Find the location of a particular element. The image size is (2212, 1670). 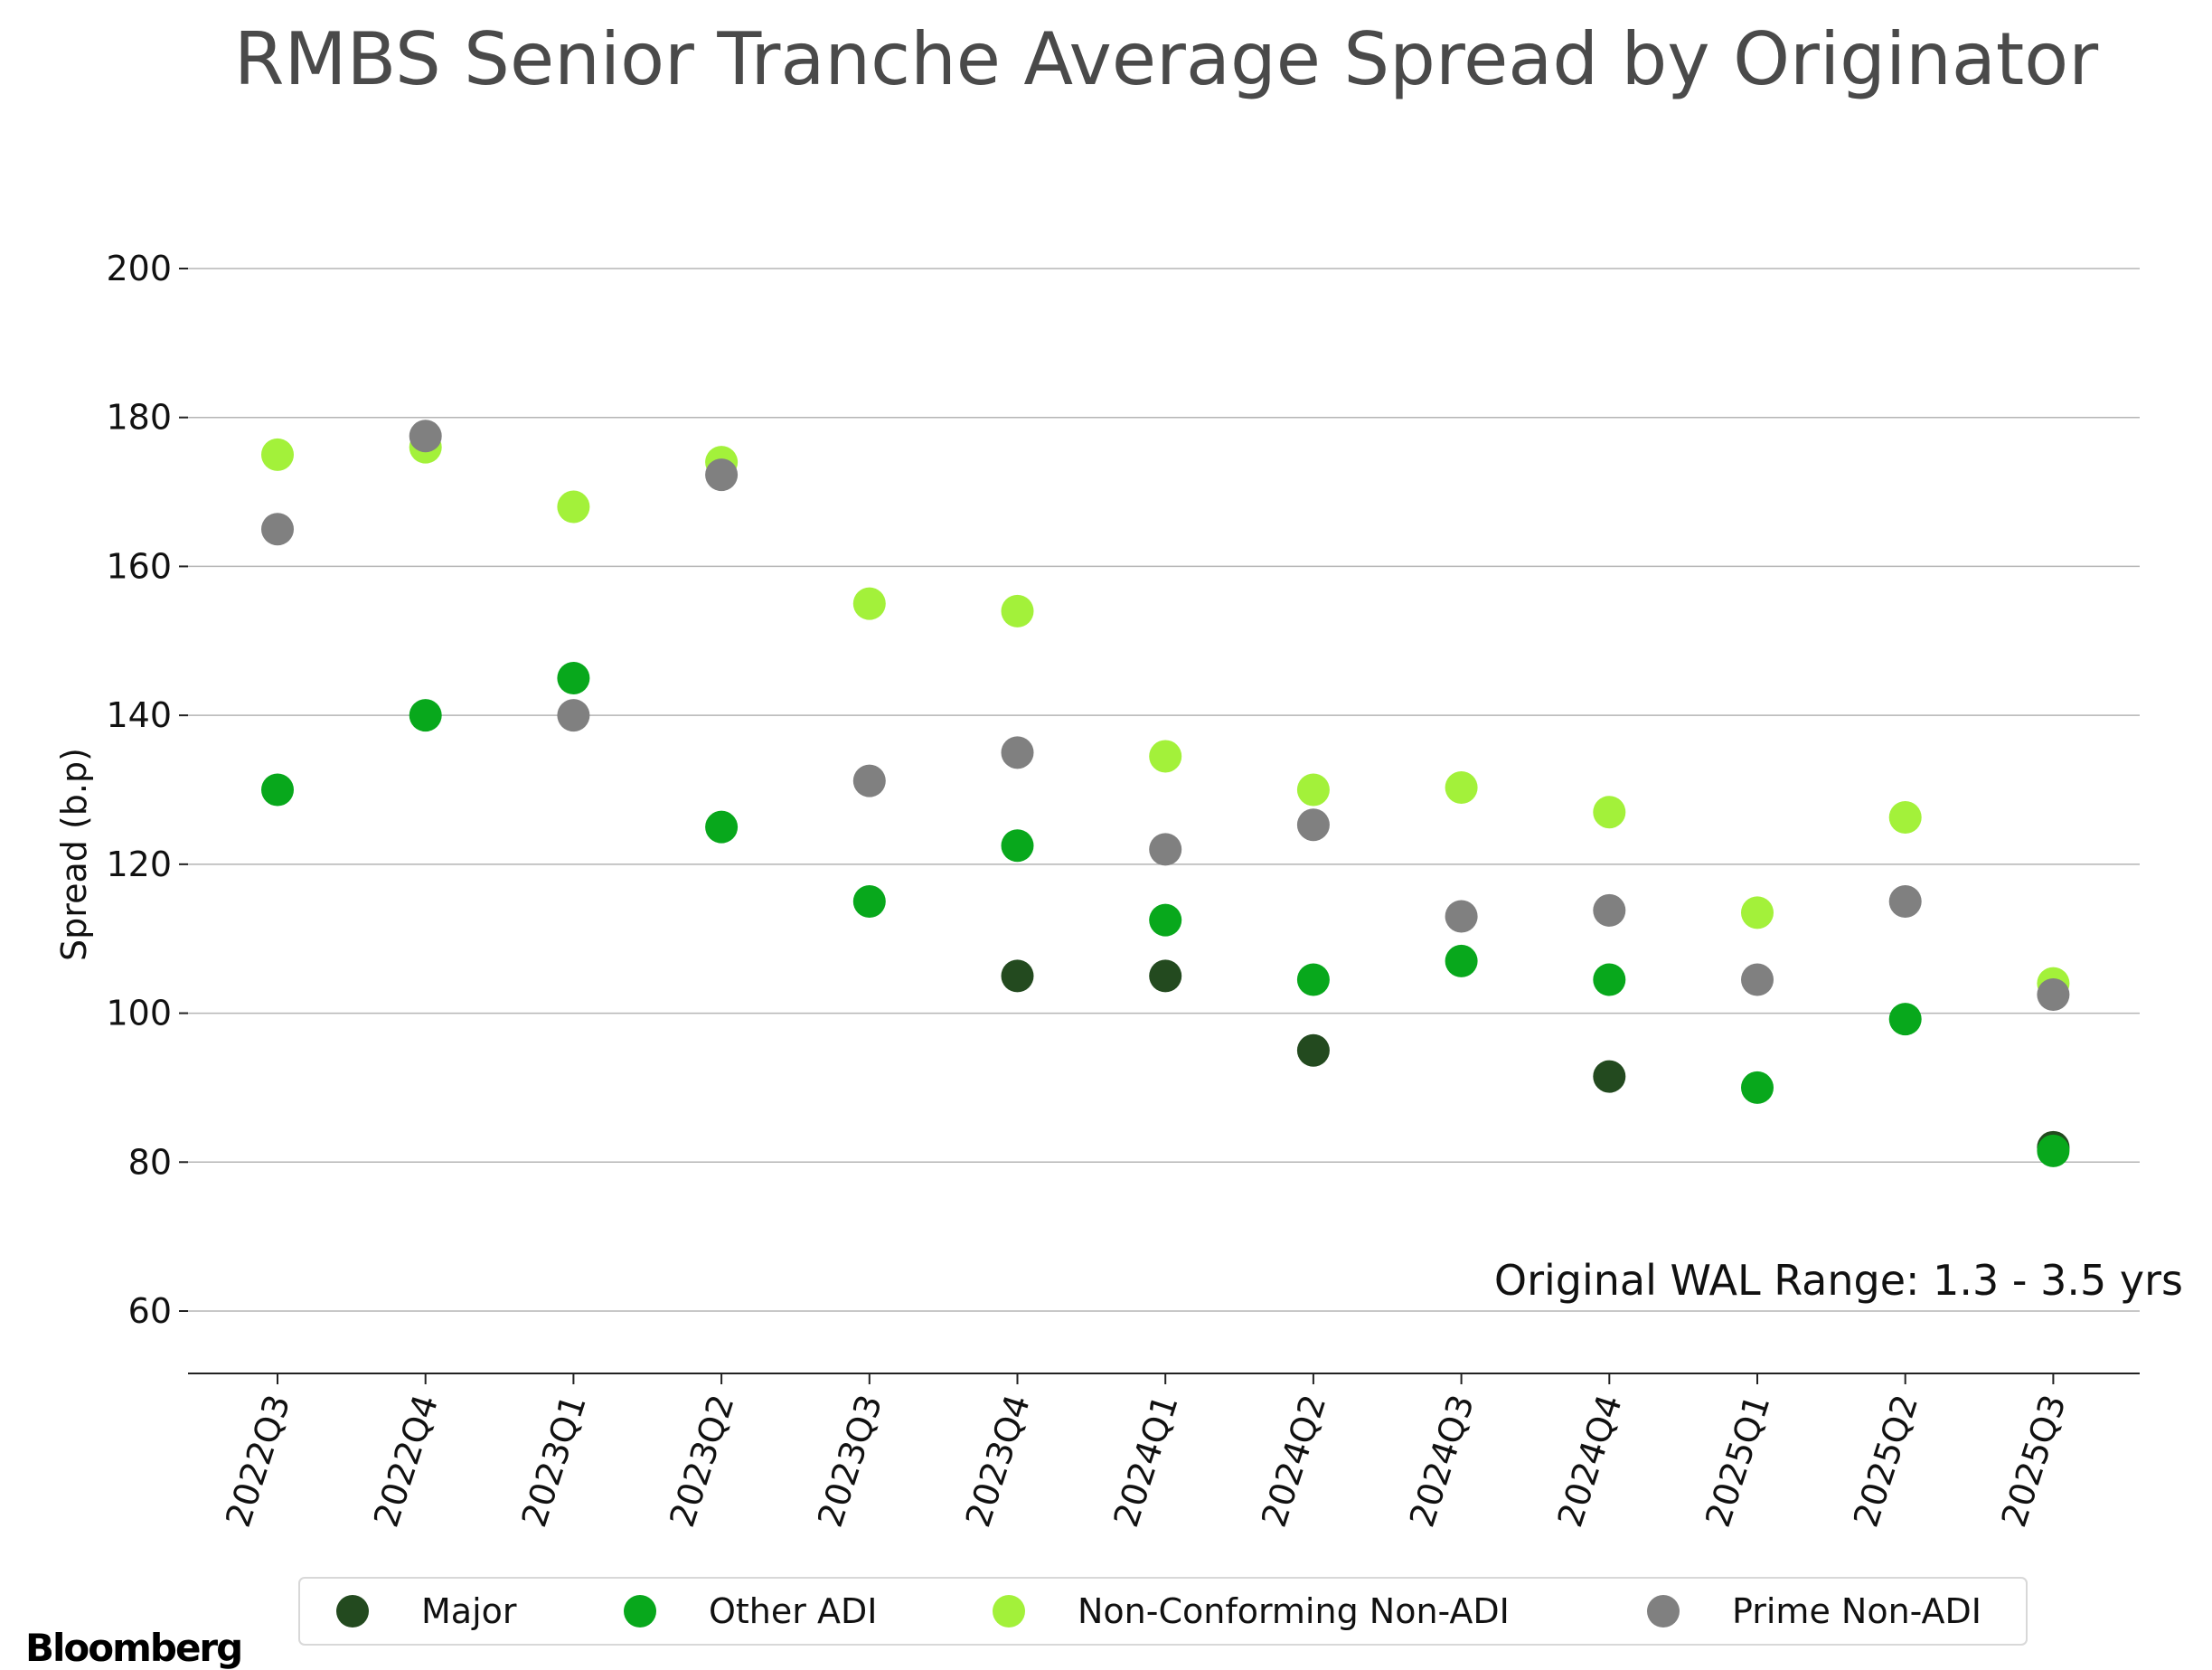

bloomberg-logo: Bloomberg is located at coordinates (133, 1648).